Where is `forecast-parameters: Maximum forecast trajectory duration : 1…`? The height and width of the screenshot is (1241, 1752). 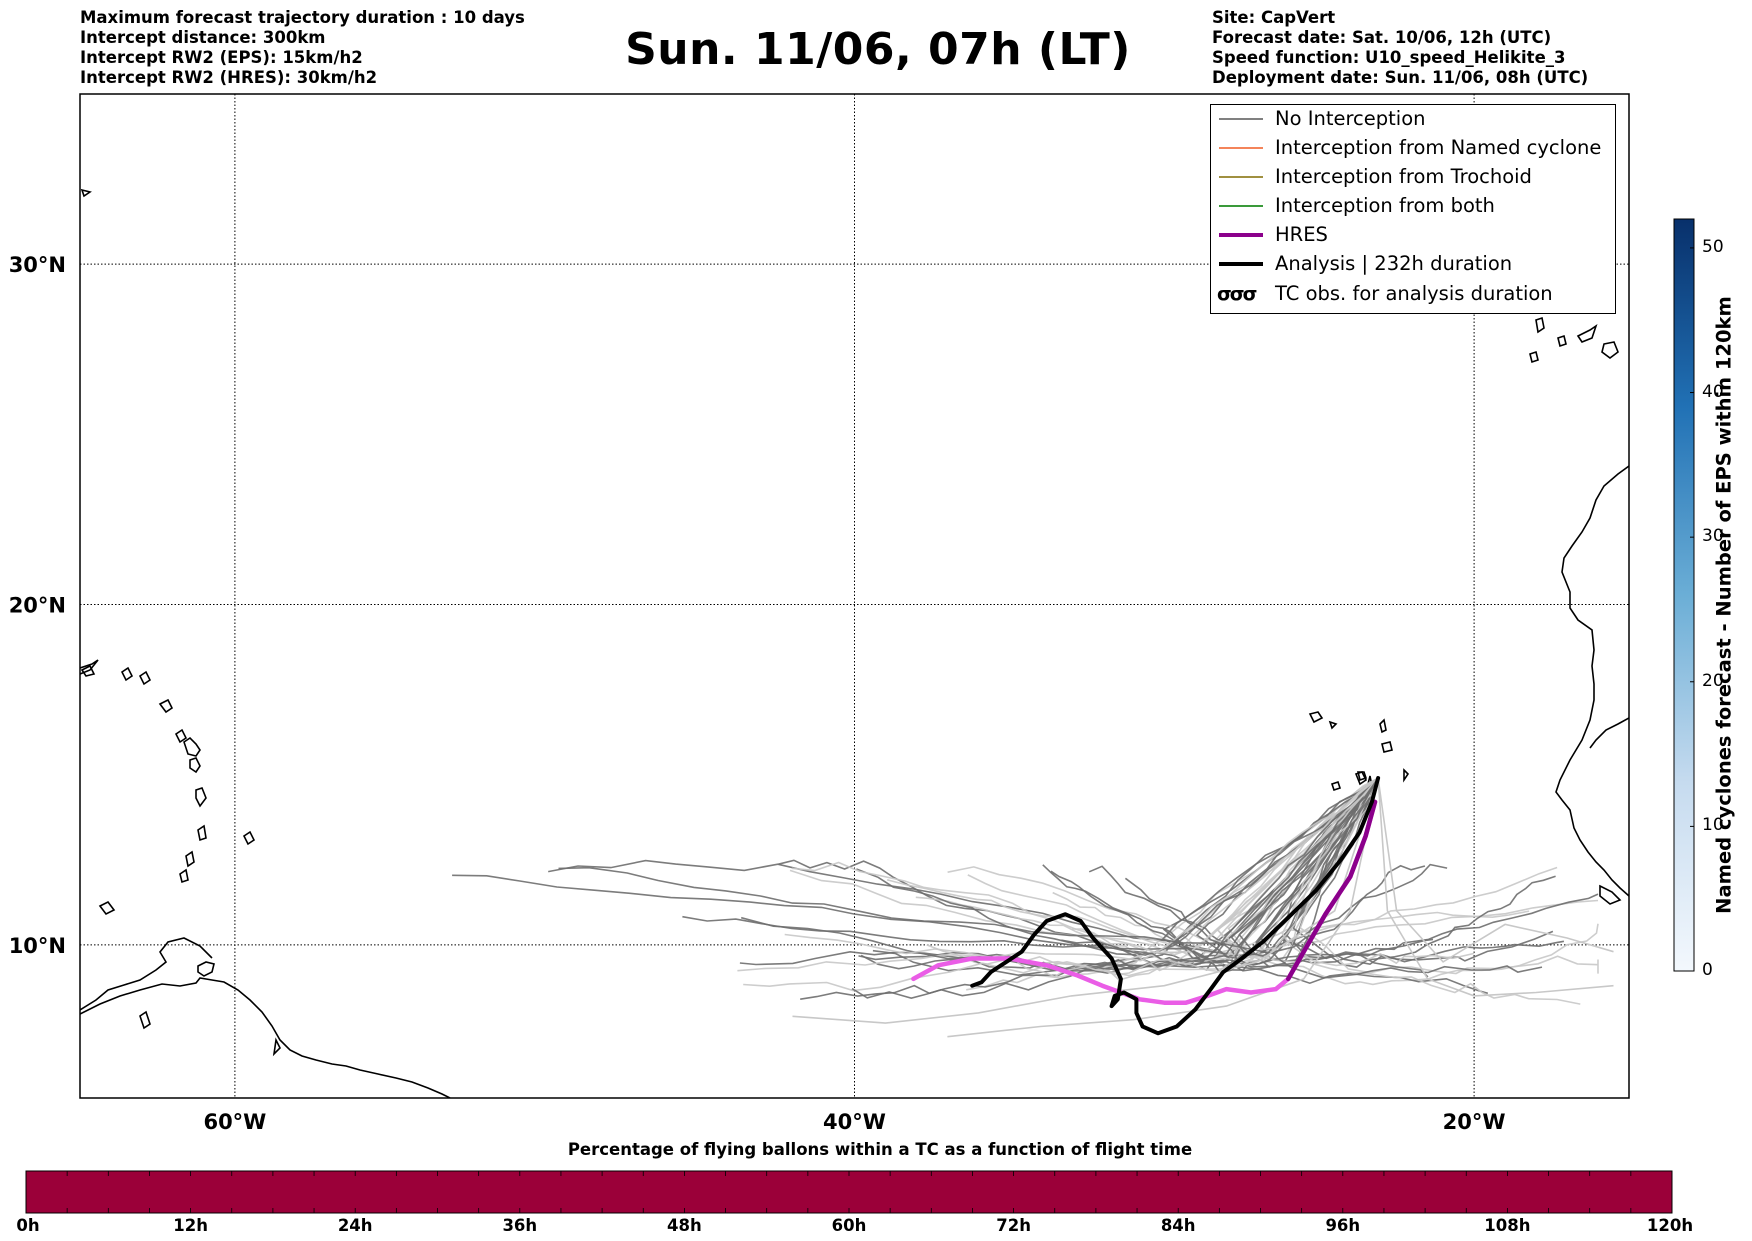
forecast-parameters: Maximum forecast trajectory duration : 1… is located at coordinates (302, 48).